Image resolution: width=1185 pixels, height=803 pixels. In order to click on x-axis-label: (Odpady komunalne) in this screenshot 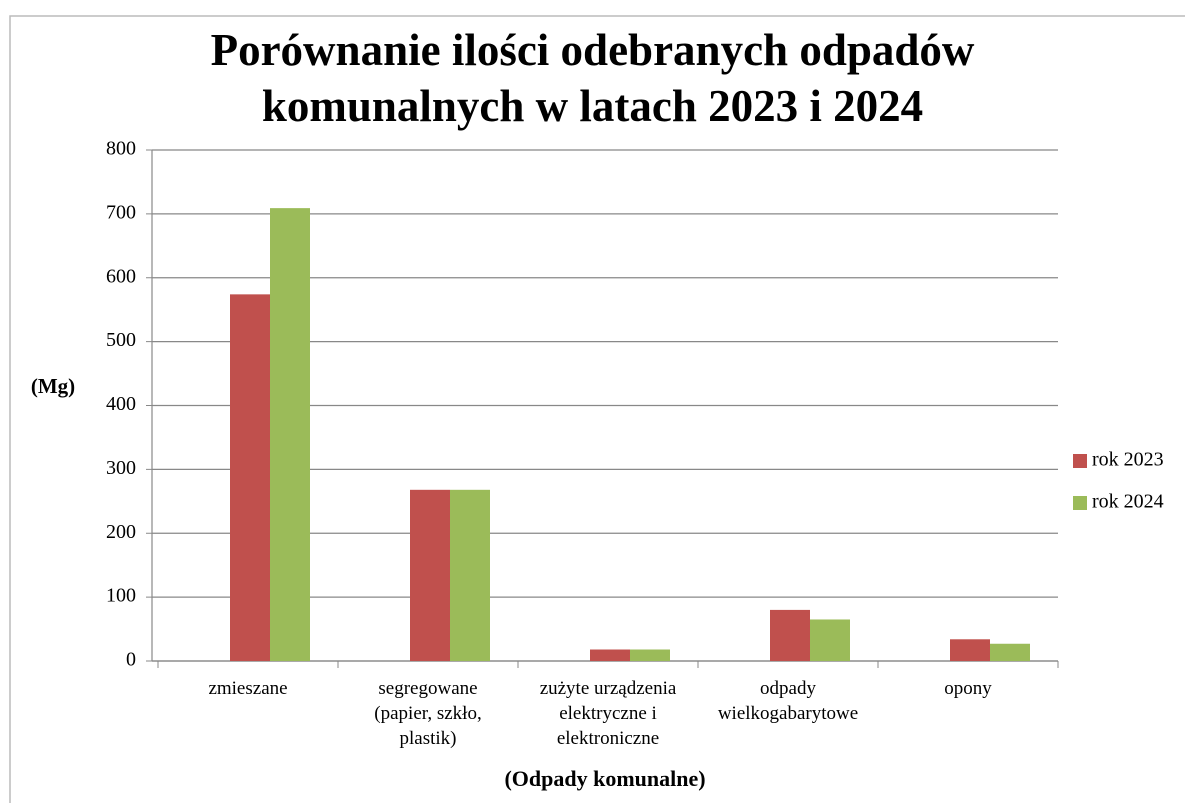, I will do `click(605, 778)`.